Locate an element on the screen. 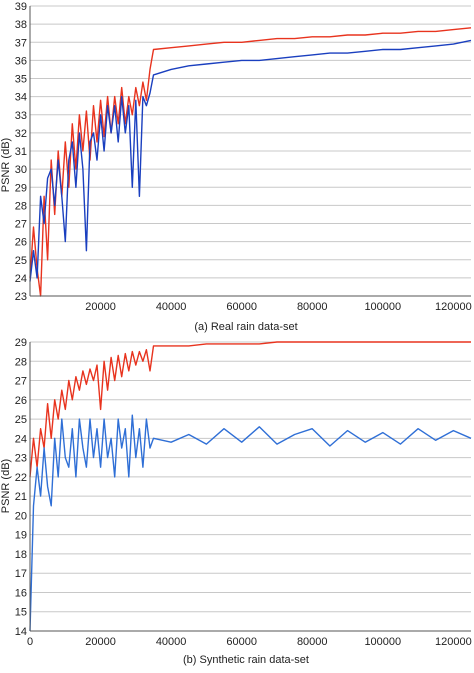 The height and width of the screenshot is (673, 474). panel-b-y-tick-label: 15 is located at coordinates (21, 613).